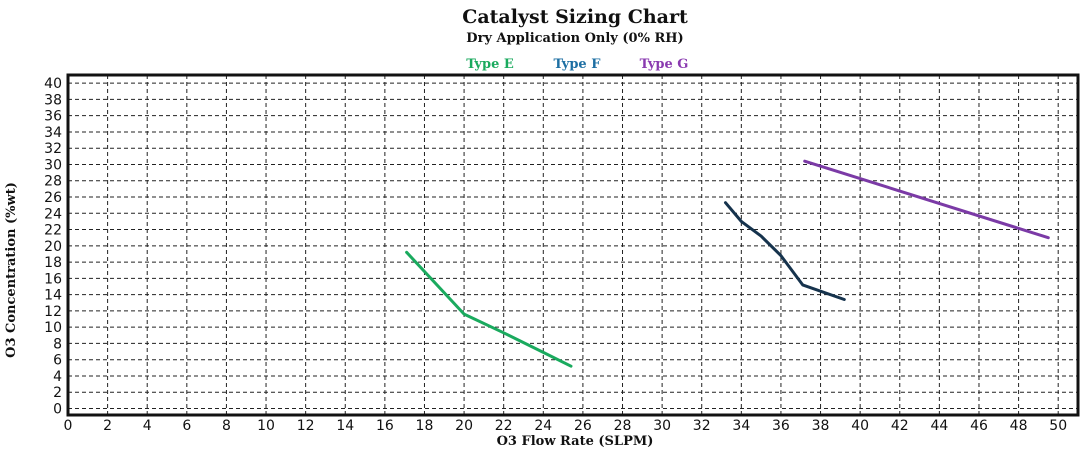  I want to click on y-tick-label: 8, so click(57, 344).